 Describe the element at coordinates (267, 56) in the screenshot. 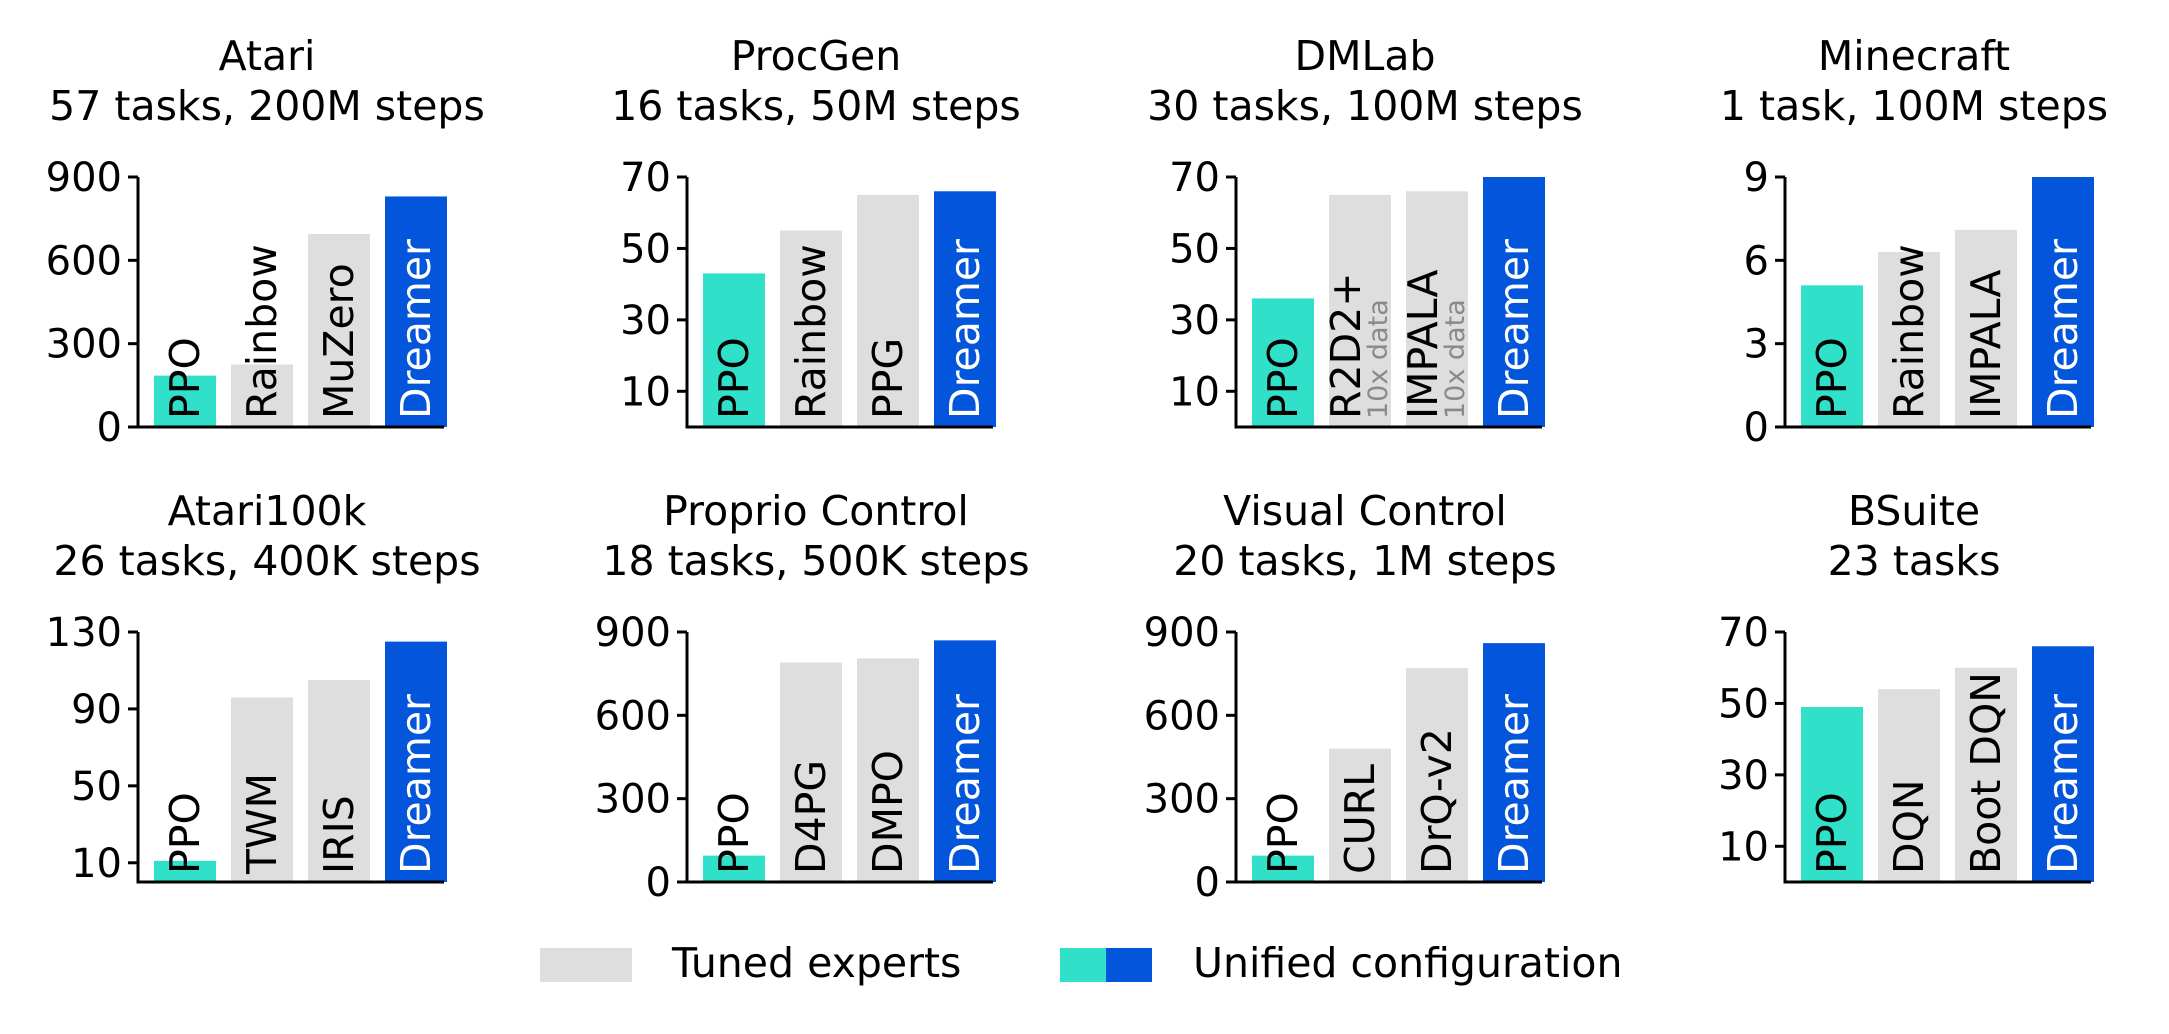

I see `chart-title: Atari` at that location.